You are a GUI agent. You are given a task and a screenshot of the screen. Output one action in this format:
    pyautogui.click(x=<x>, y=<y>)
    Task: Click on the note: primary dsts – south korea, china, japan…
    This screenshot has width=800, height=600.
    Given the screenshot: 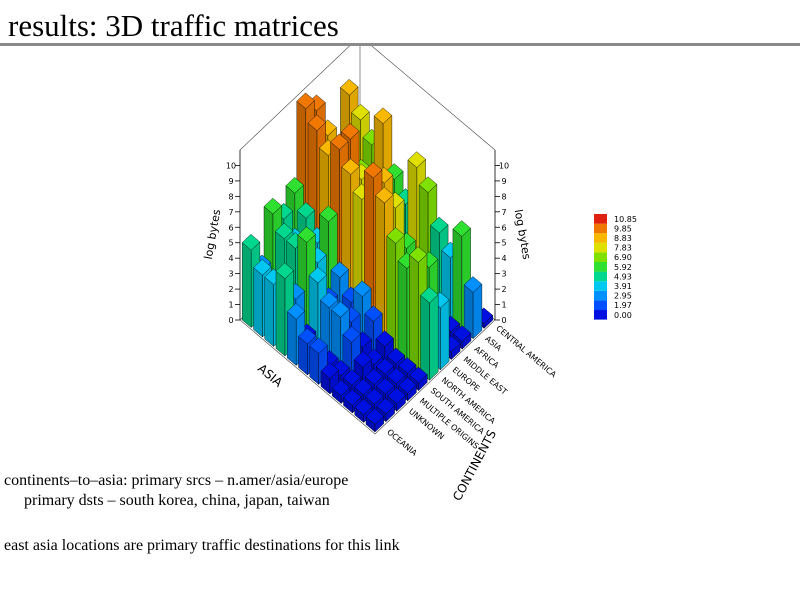 What is the action you would take?
    pyautogui.click(x=177, y=500)
    